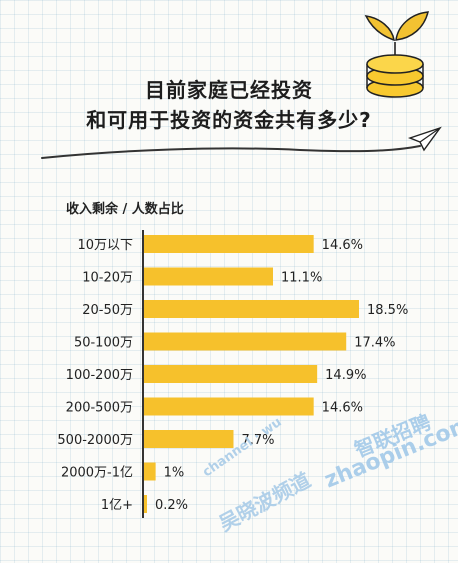  I want to click on chart-title-line-1: 目前家庭已经投资, so click(229, 90).